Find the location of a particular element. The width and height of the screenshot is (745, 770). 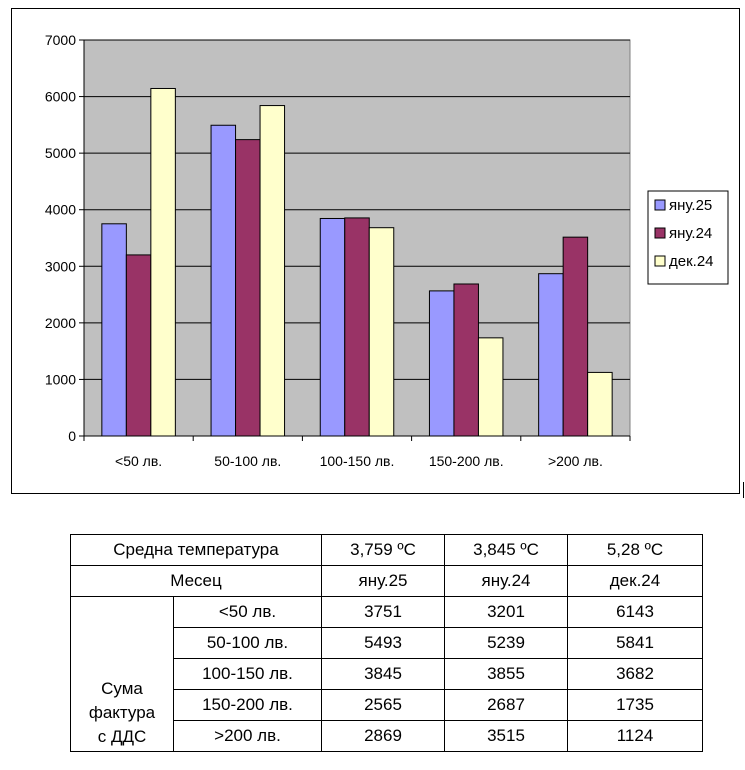

row-group-label-line: с ДДС is located at coordinates (122, 736).